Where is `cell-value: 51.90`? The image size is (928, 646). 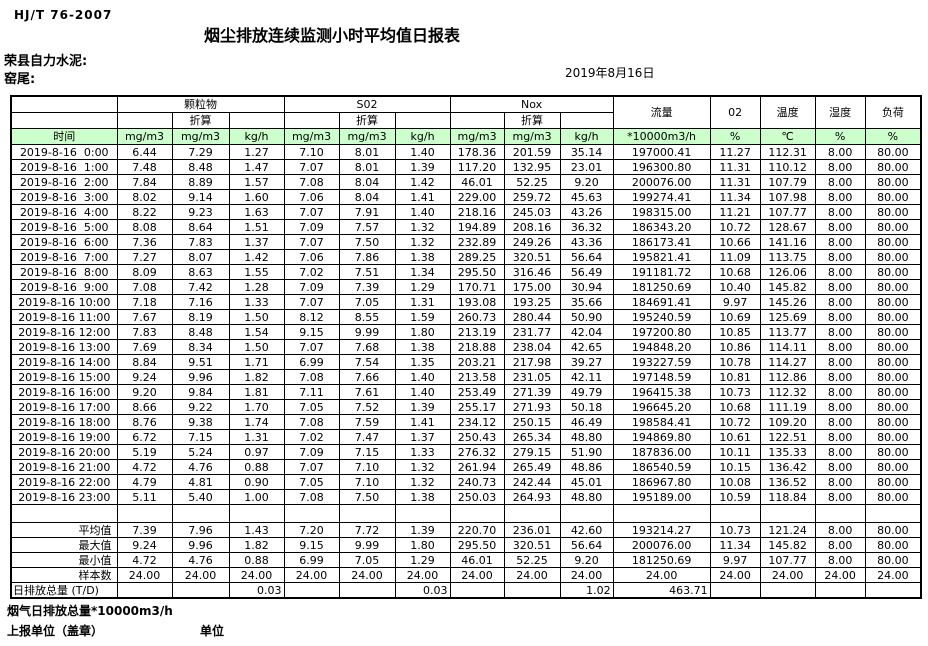
cell-value: 51.90 is located at coordinates (586, 452).